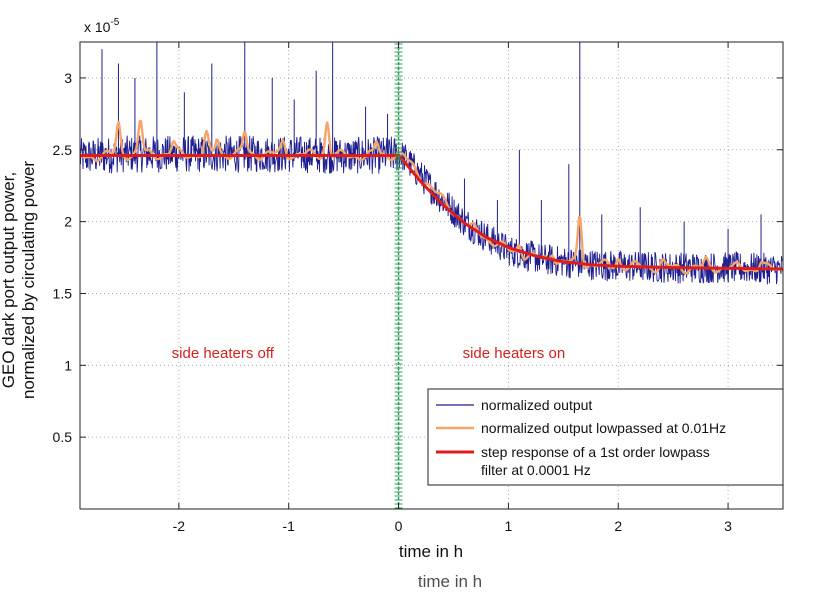 The height and width of the screenshot is (599, 830). I want to click on y-tick-label: 2, so click(68, 222).